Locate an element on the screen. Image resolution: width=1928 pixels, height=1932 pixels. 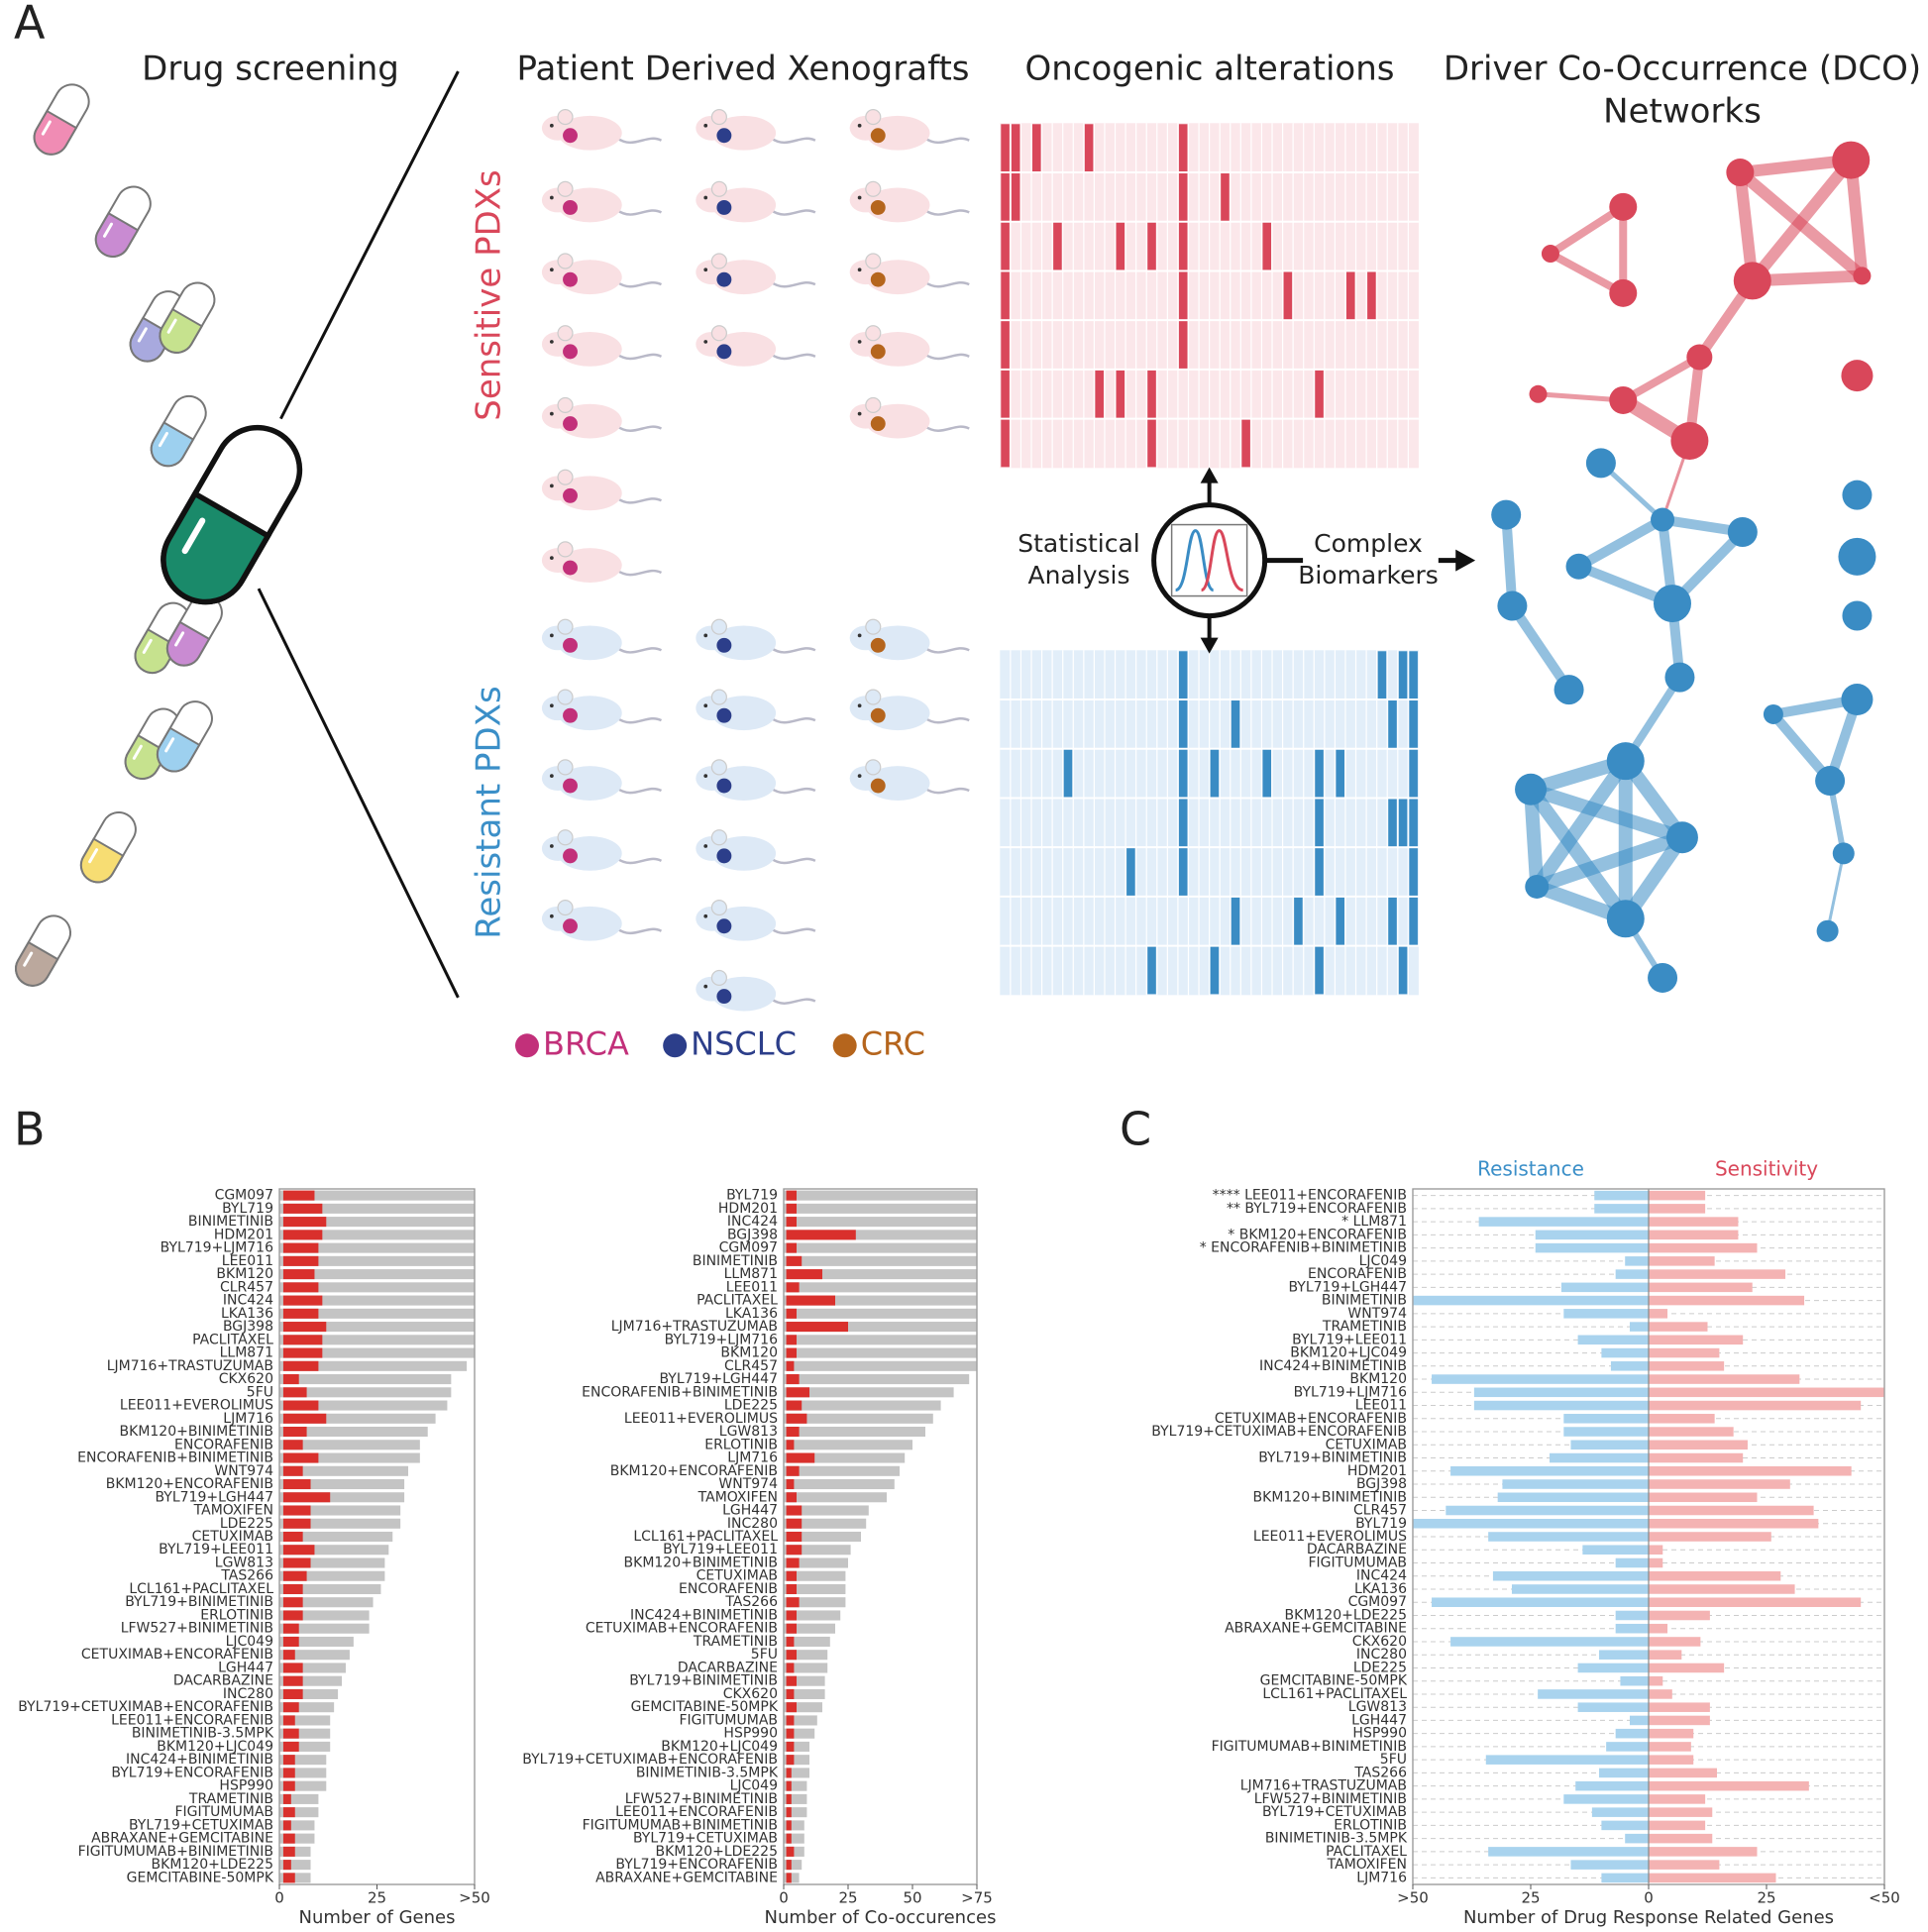
category-label: INC424+BINIMETINIB is located at coordinates (199, 1760).